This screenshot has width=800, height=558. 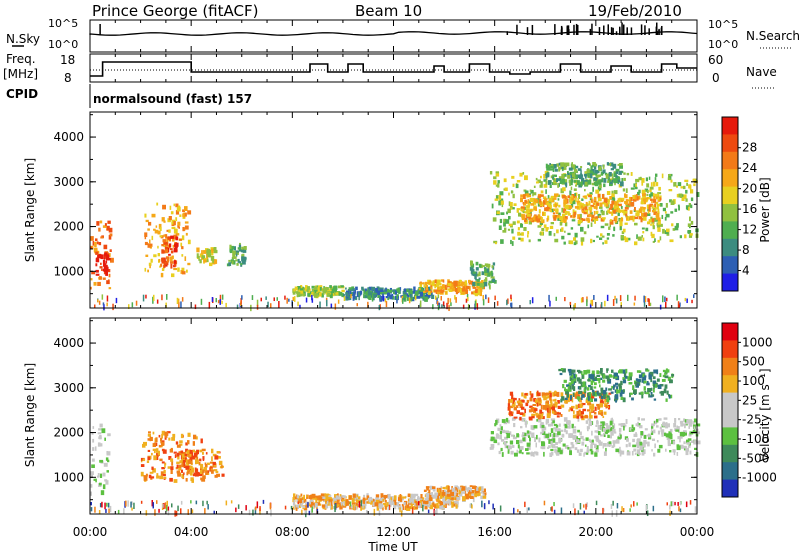 I want to click on colorbar-segment, so click(x=730, y=282).